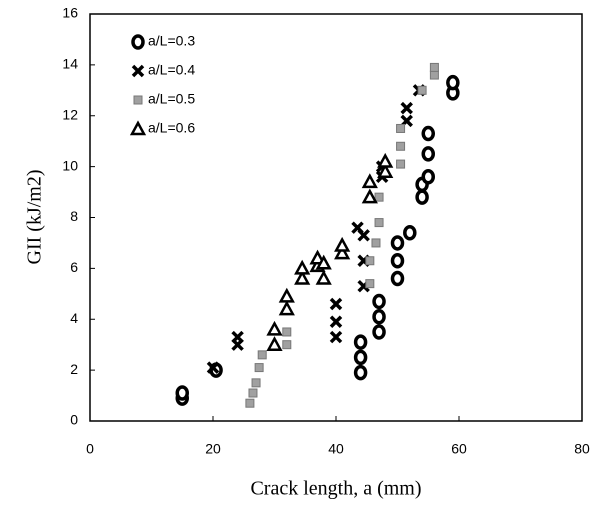 This screenshot has height=505, width=599. Describe the element at coordinates (70, 114) in the screenshot. I see `y-tick-label: 12` at that location.